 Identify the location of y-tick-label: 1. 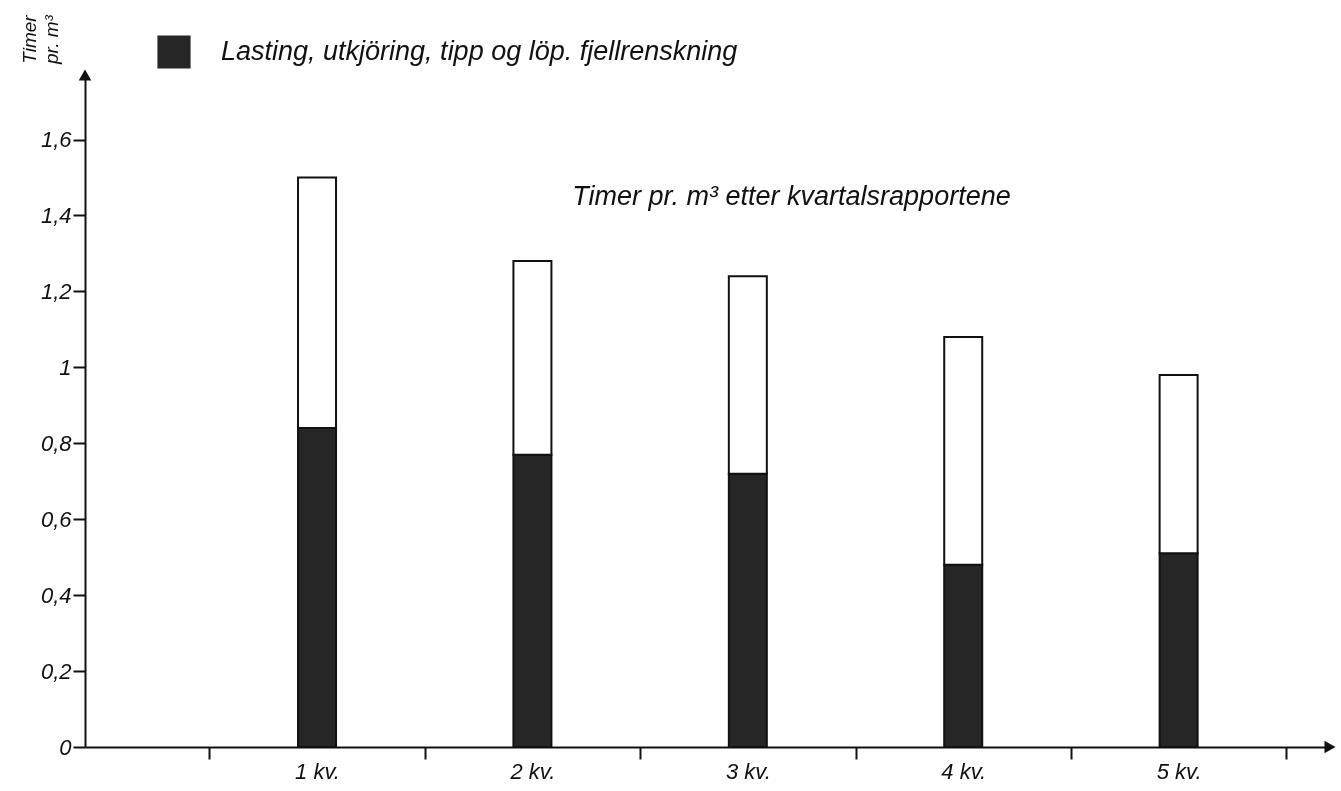
(65, 367).